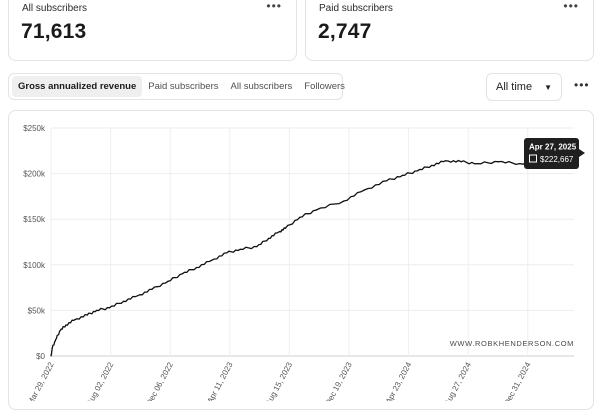 The width and height of the screenshot is (600, 410). Describe the element at coordinates (183, 86) in the screenshot. I see `tab-paid-subscribers: Paid subscribers` at that location.